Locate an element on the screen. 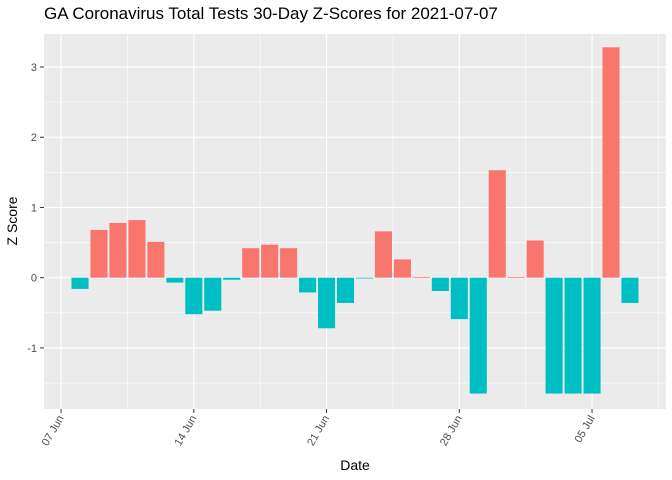 The image size is (672, 480). y-axis-title: Z Score is located at coordinates (12, 220).